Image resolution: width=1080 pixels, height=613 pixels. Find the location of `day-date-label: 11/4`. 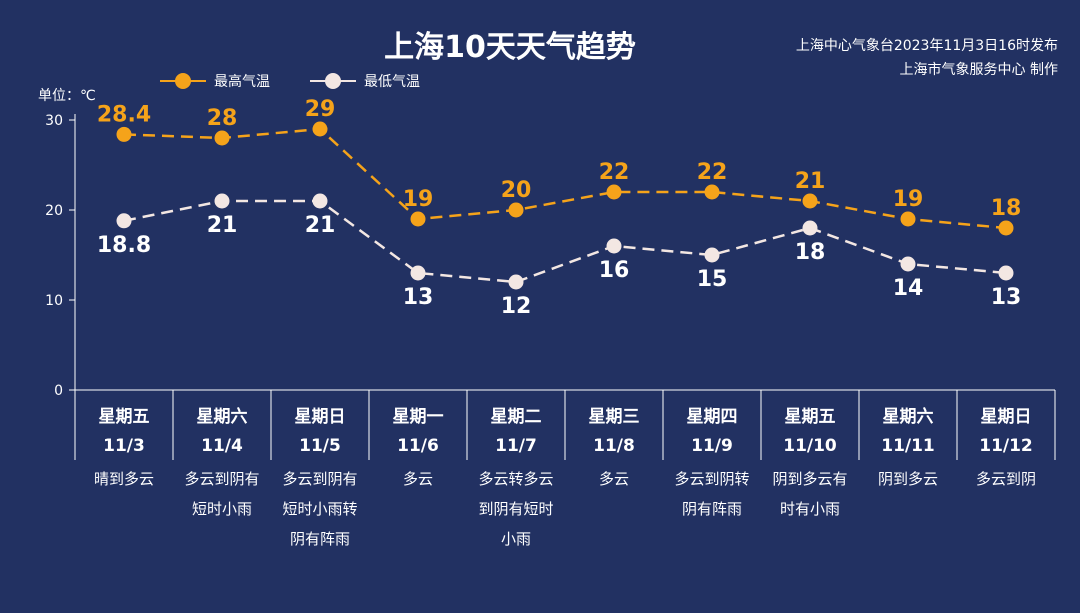

day-date-label: 11/4 is located at coordinates (222, 446).